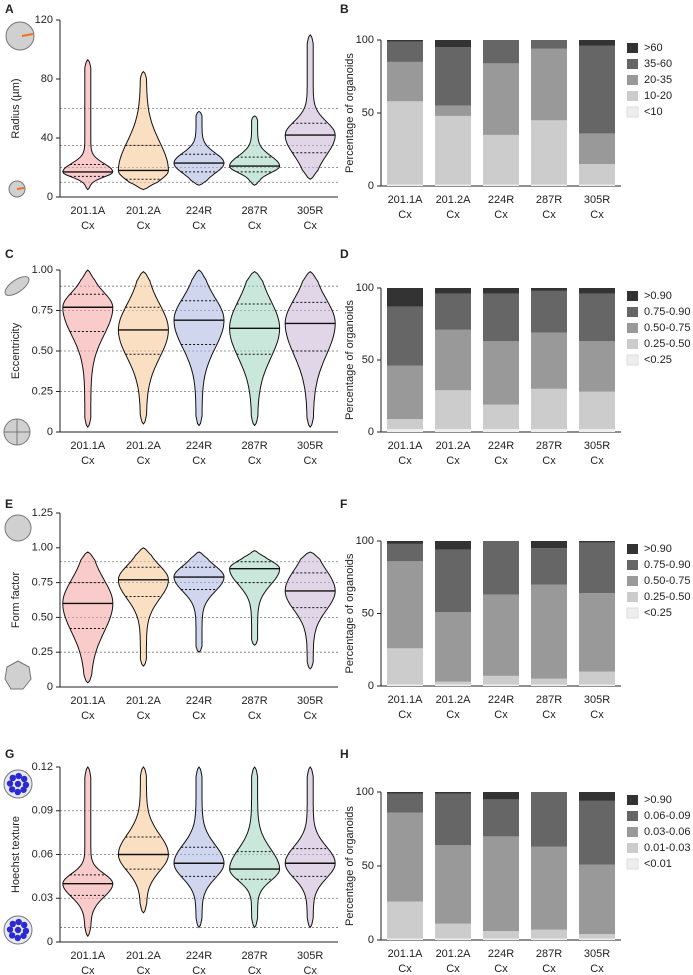 The image size is (693, 975). What do you see at coordinates (19, 483) in the screenshot?
I see `icons` at bounding box center [19, 483].